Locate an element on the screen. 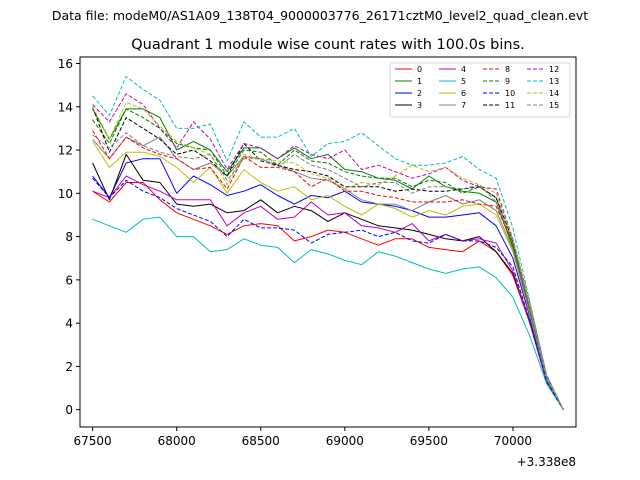 This screenshot has width=640, height=480. legend-entry-15: 15 is located at coordinates (543, 105).